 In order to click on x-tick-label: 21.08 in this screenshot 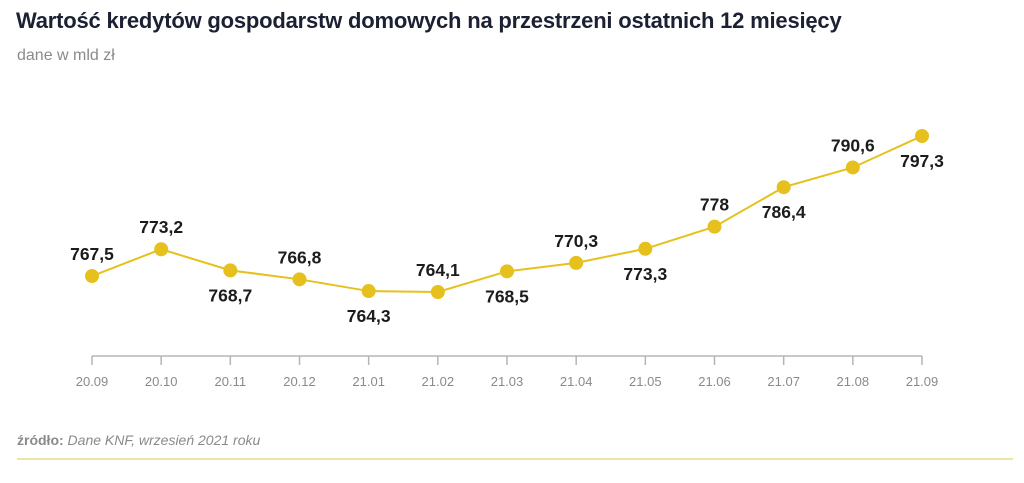, I will do `click(853, 381)`.